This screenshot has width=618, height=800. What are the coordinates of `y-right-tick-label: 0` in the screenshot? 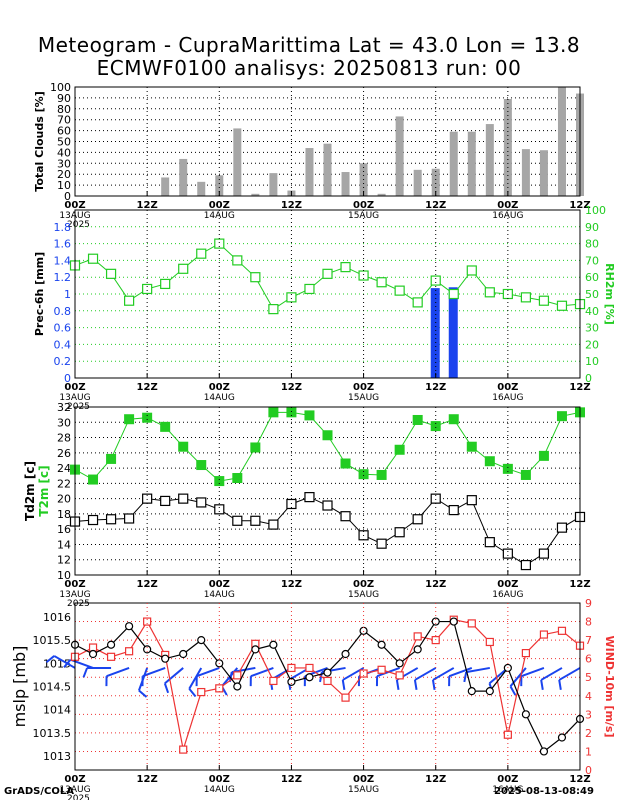 It's located at (588, 378).